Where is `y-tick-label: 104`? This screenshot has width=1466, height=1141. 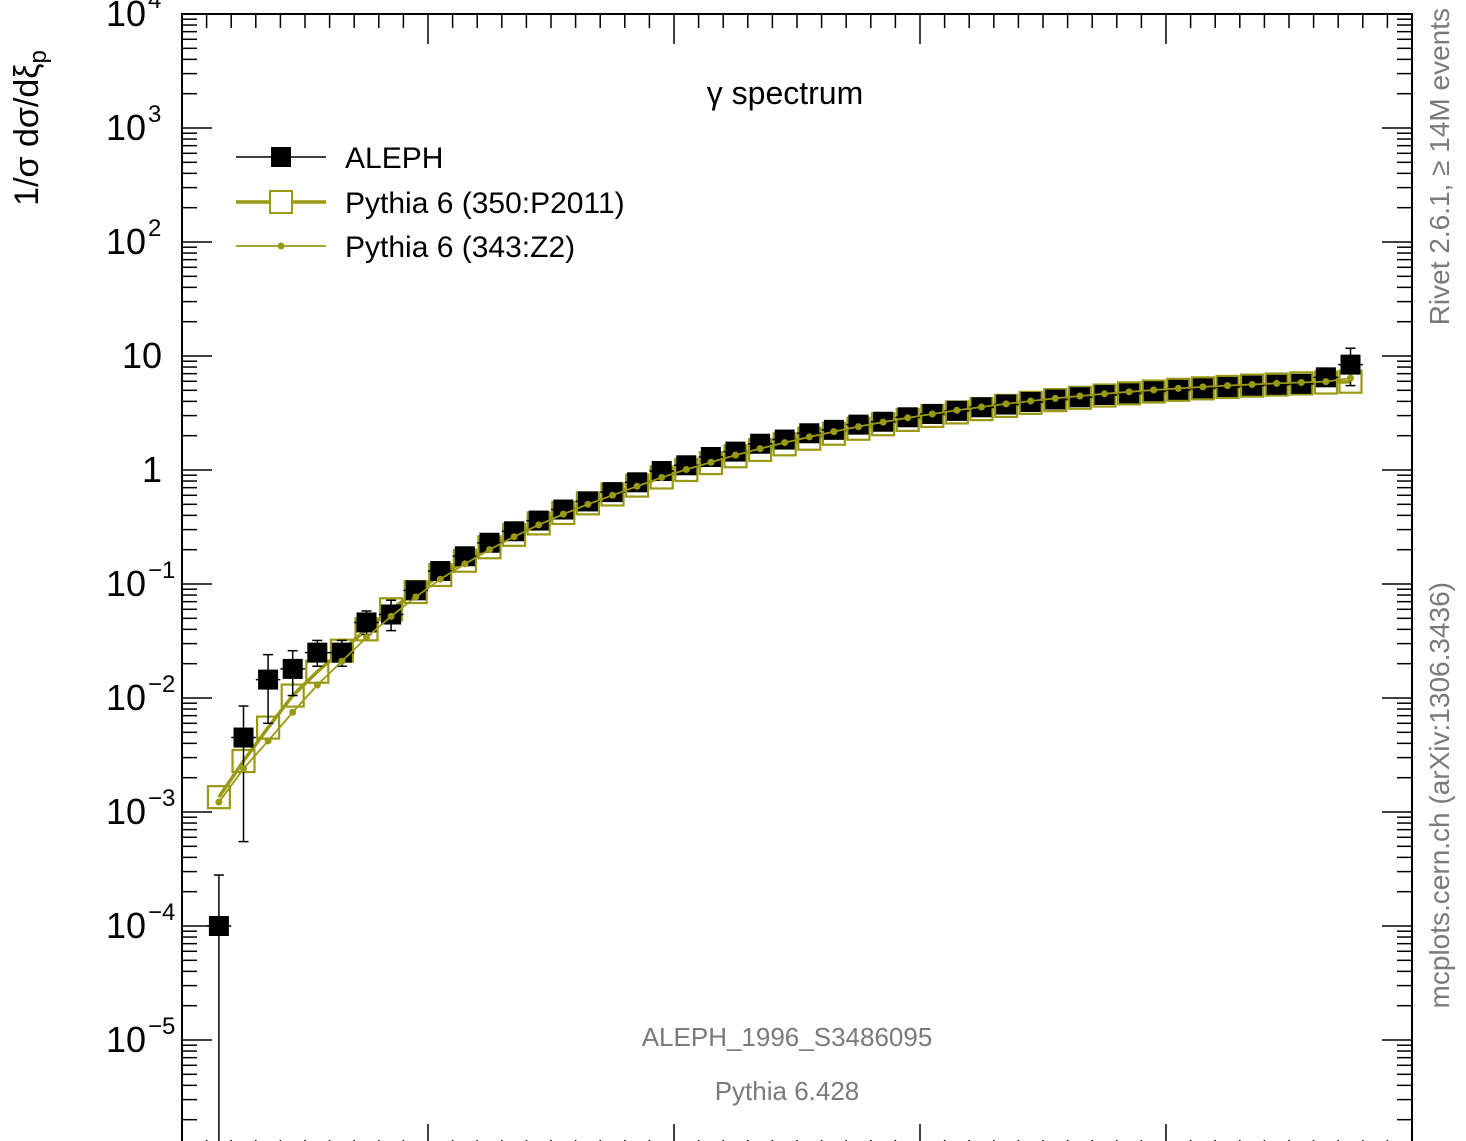 y-tick-label: 104 is located at coordinates (133, 17).